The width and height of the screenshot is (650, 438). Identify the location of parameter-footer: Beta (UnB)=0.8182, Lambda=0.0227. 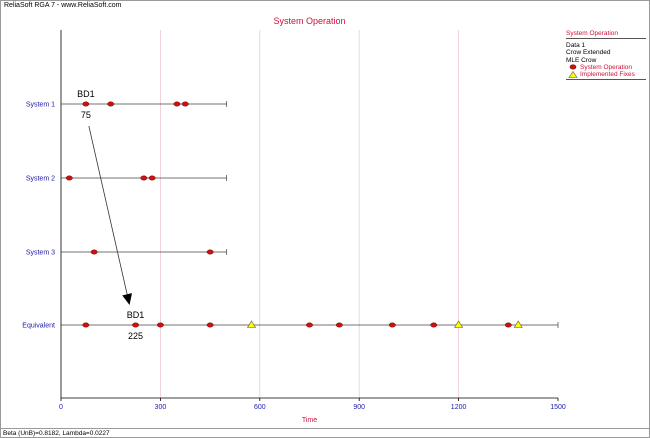
(56, 433).